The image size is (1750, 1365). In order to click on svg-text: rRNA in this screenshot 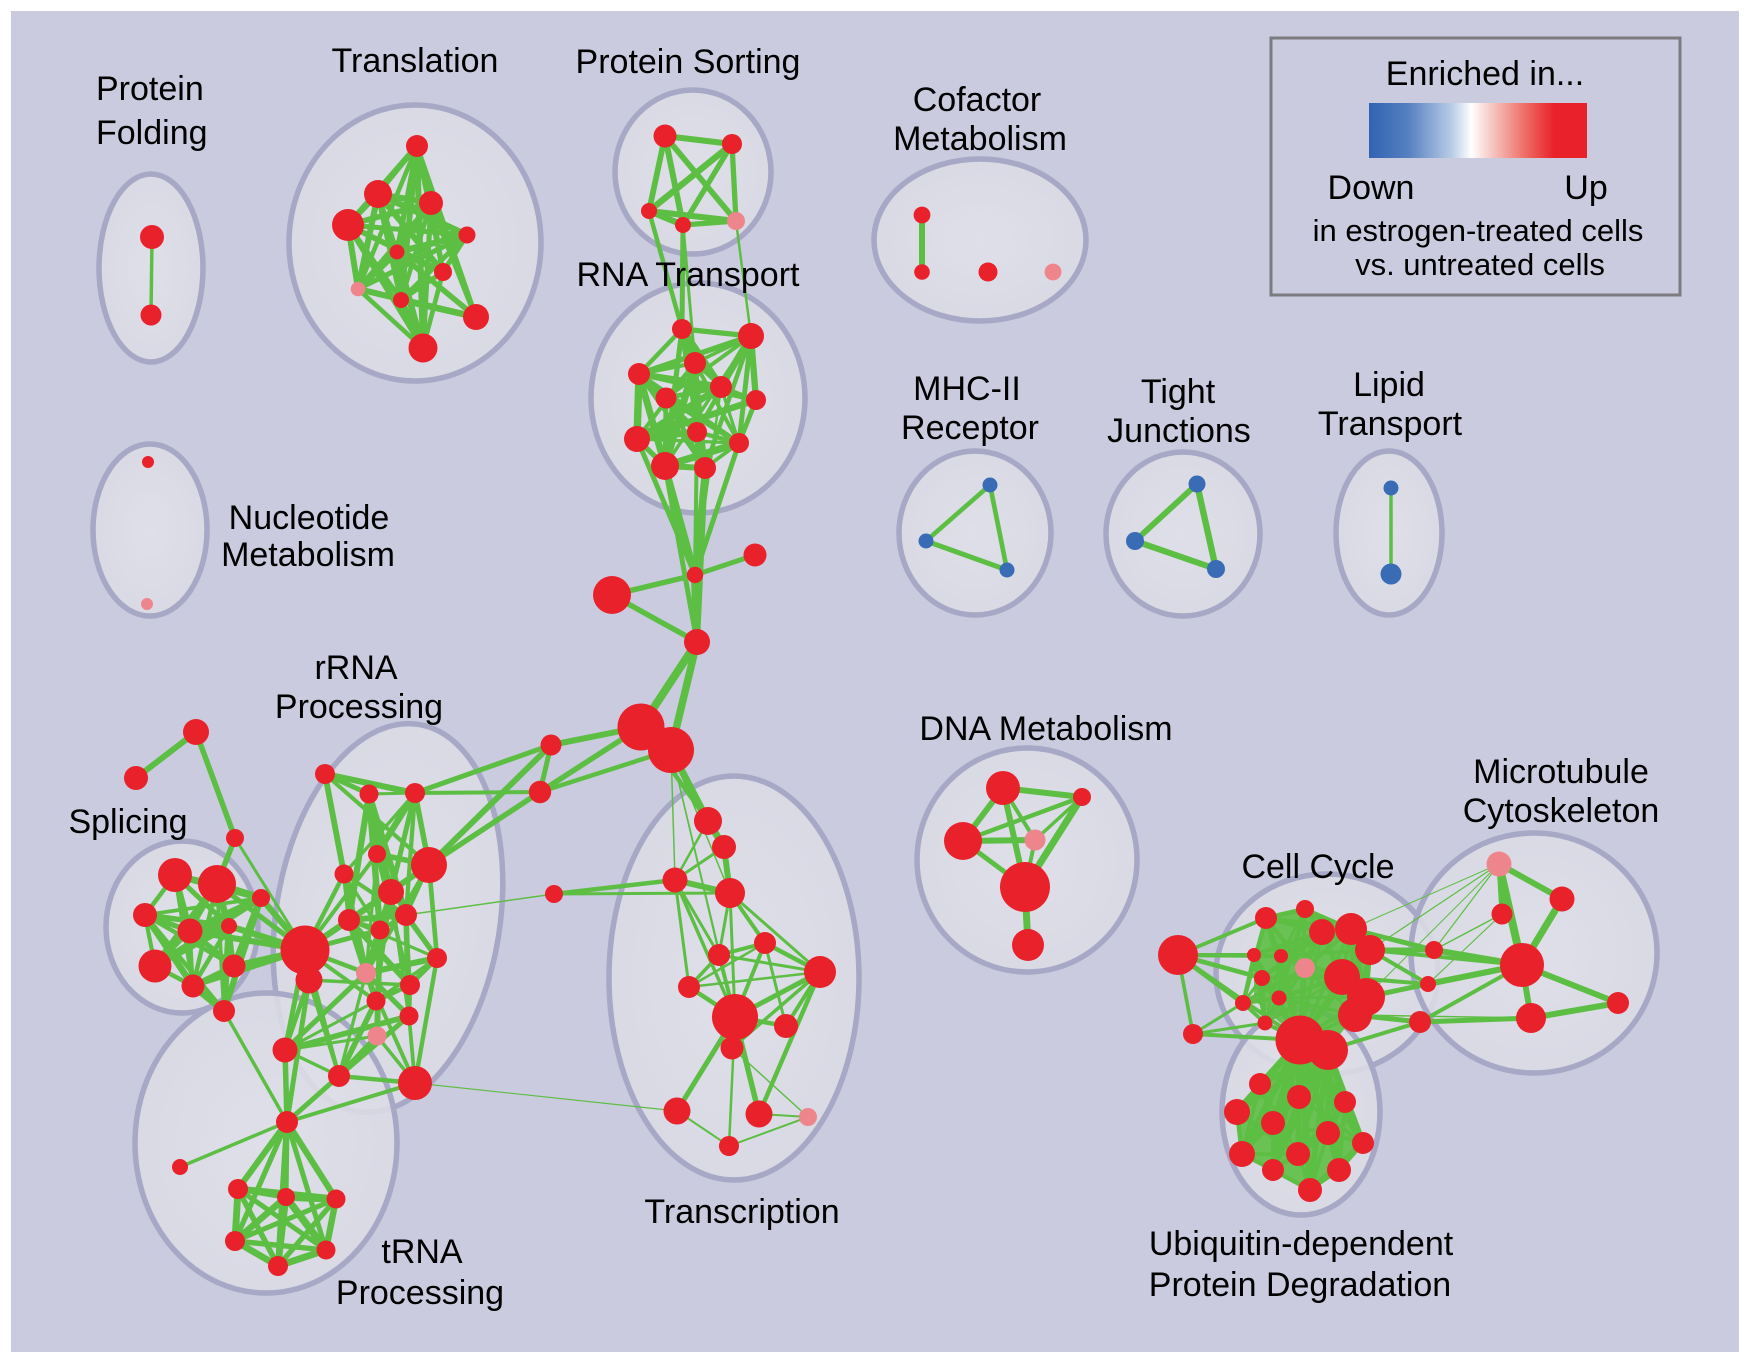, I will do `click(355, 668)`.